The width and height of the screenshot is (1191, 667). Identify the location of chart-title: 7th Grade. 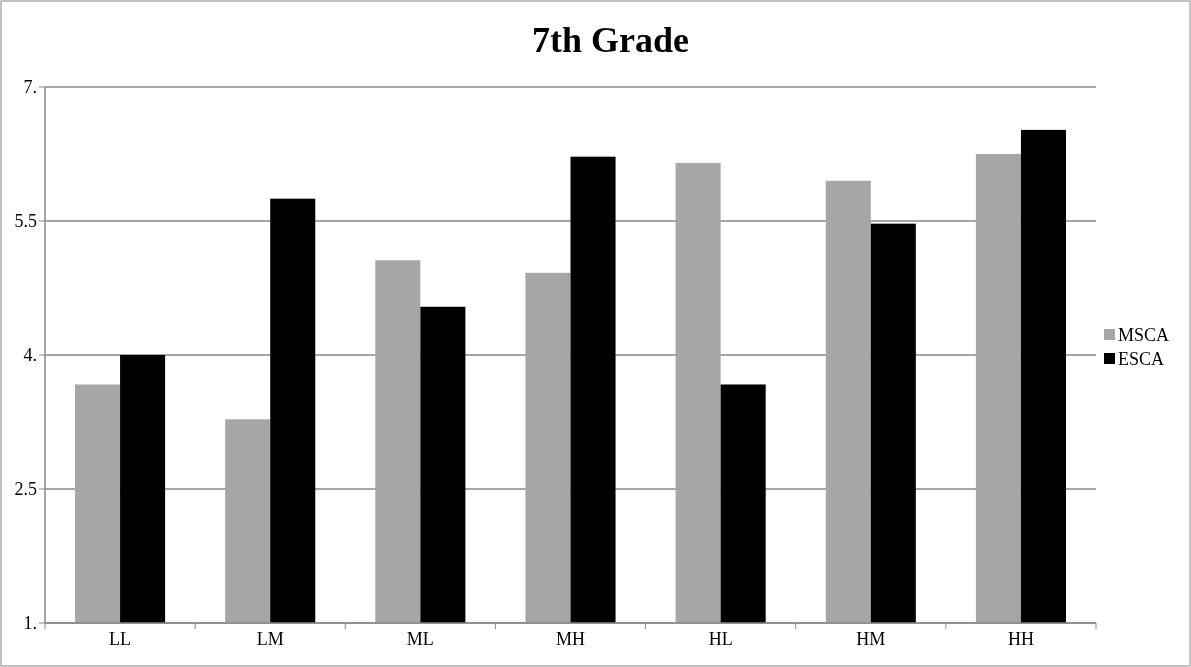
(611, 40).